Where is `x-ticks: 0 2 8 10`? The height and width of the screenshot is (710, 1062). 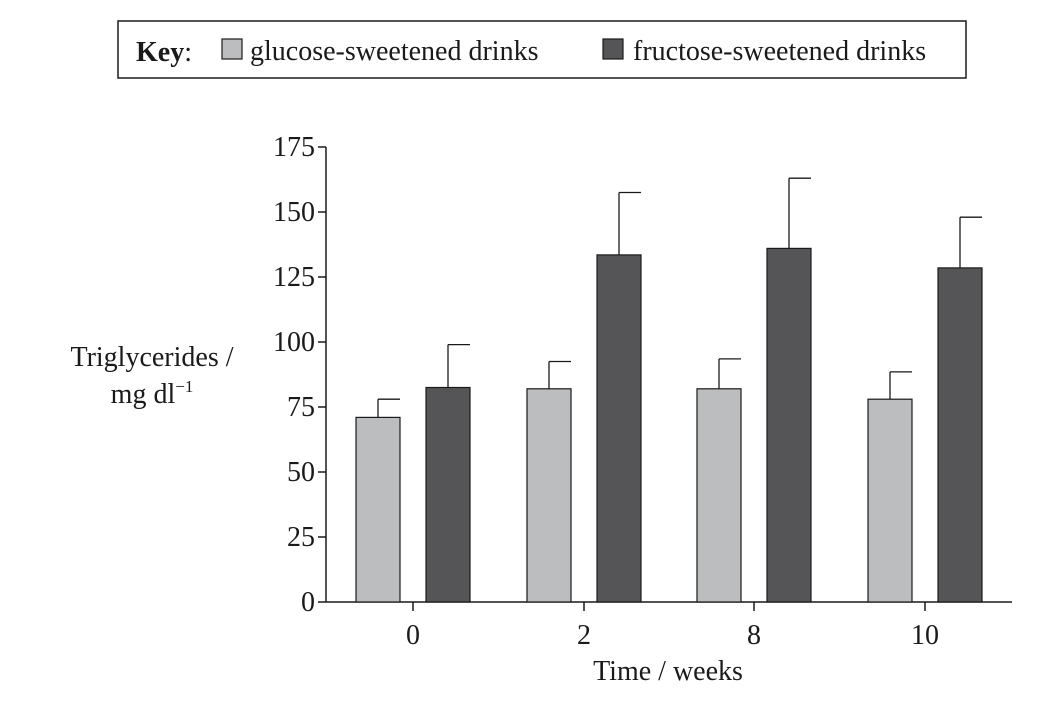 x-ticks: 0 2 8 10 is located at coordinates (672, 626).